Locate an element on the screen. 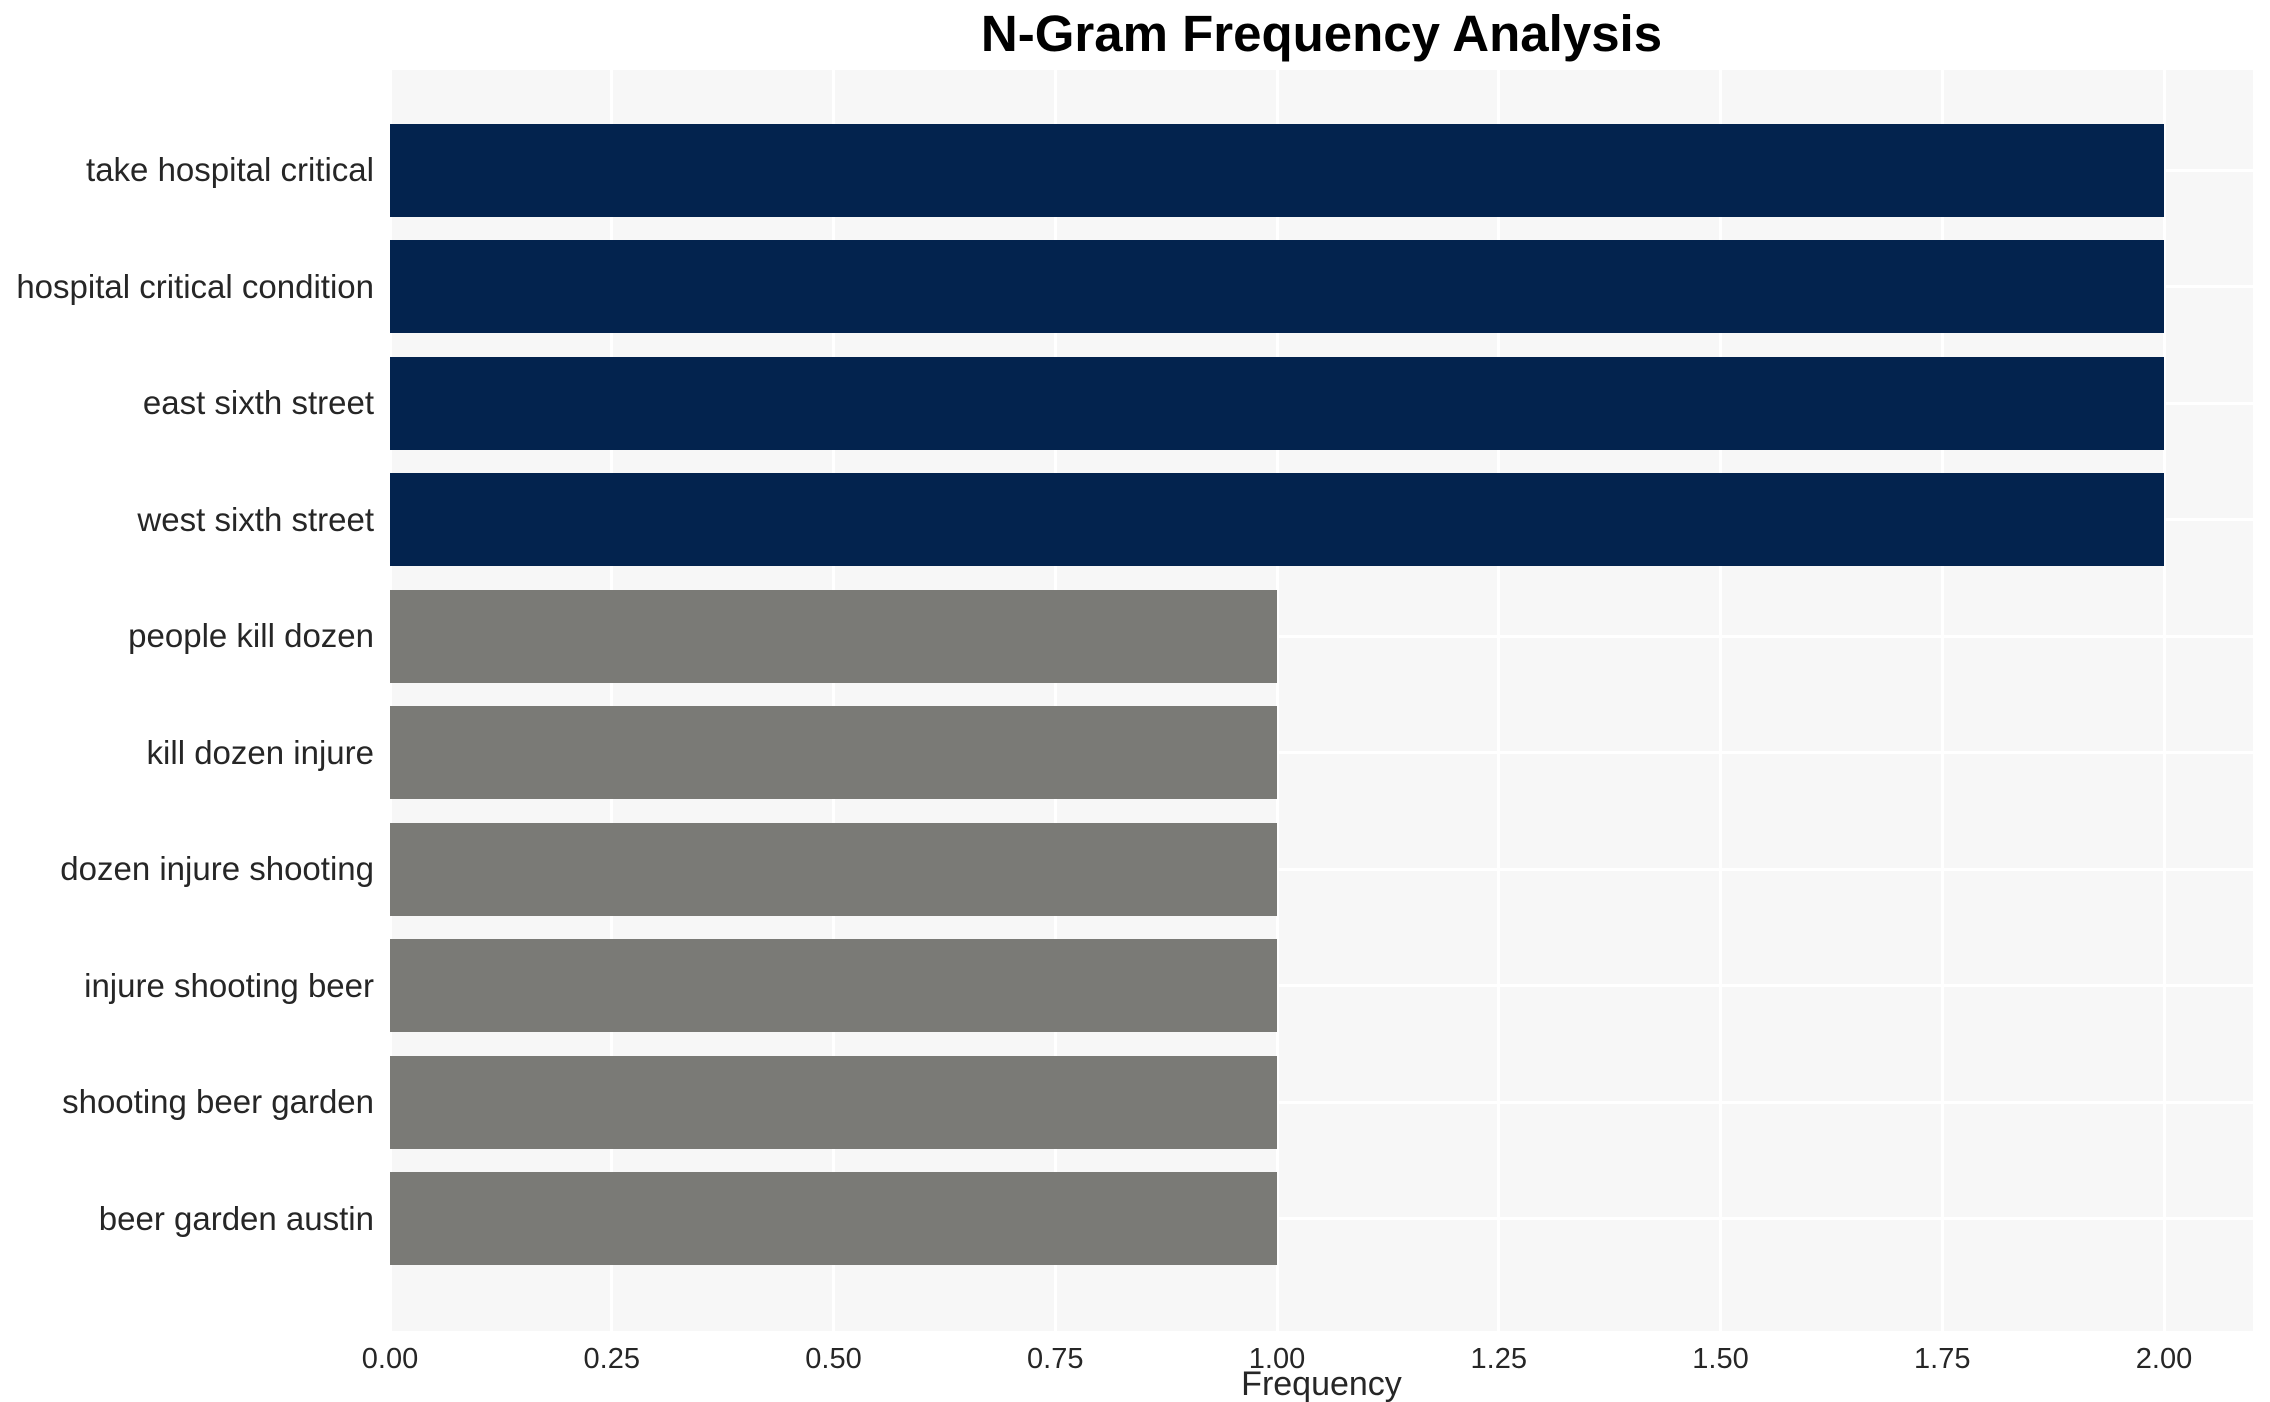 The width and height of the screenshot is (2270, 1402). x-tick-label: 0.00 is located at coordinates (390, 1359).